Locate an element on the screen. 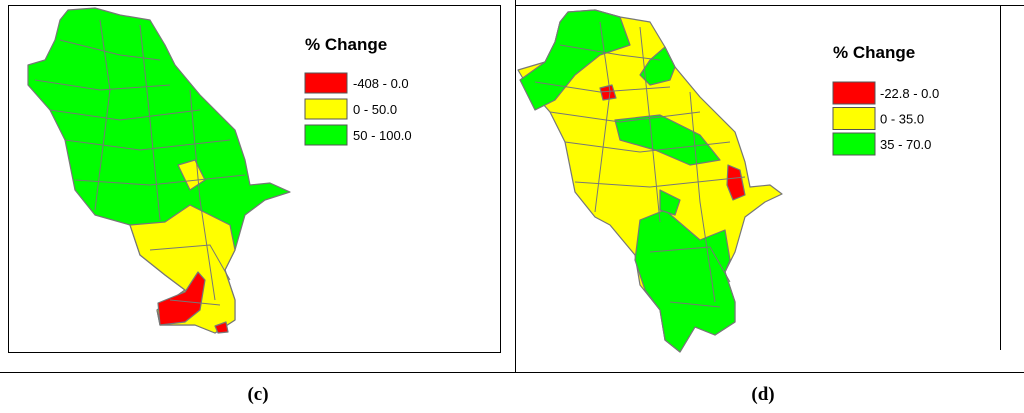 This screenshot has height=413, width=1024. legend-label: -408 - 0.0 is located at coordinates (381, 83).